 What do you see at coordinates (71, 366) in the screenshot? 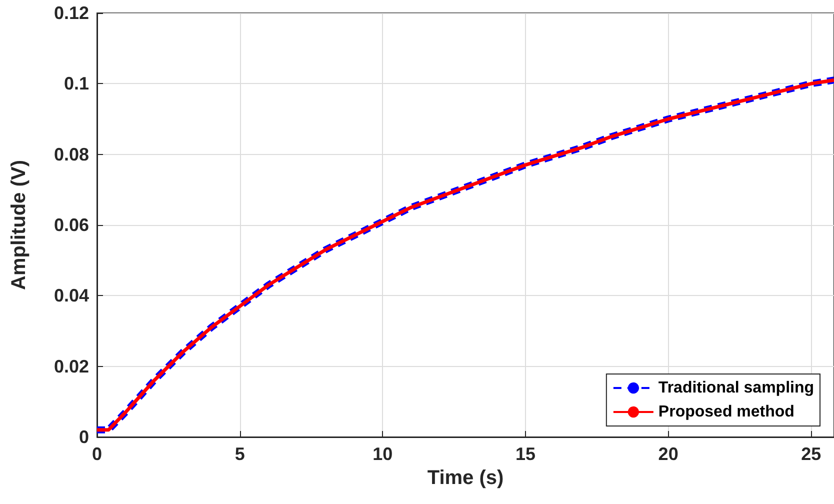
I see `y-tick-label: 0.02` at bounding box center [71, 366].